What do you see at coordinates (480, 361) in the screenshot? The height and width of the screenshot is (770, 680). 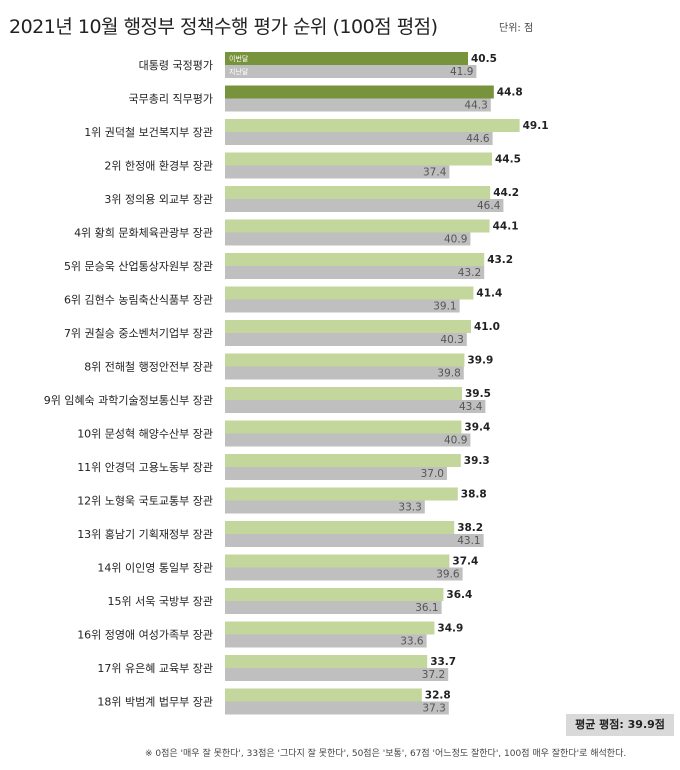 I see `value-label-current: 39.9` at bounding box center [480, 361].